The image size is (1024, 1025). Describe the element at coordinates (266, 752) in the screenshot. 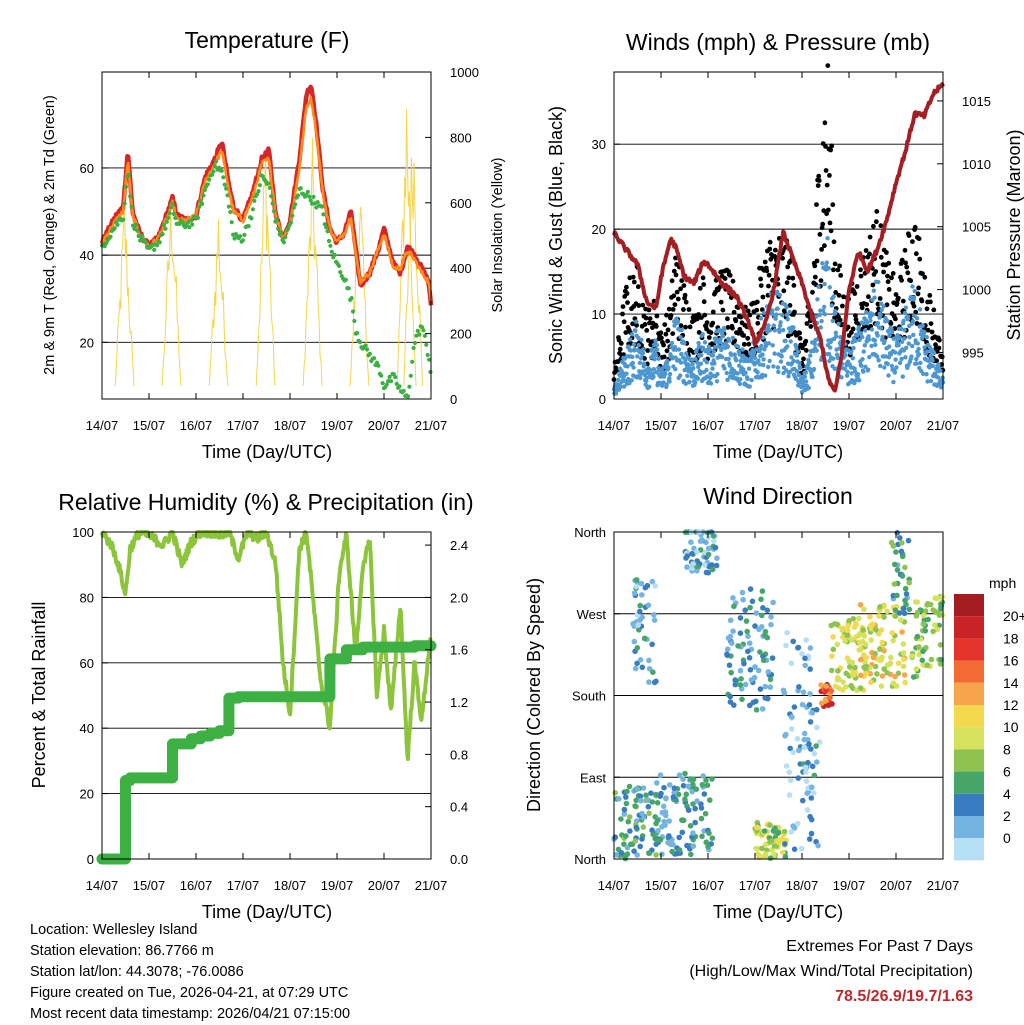

I see `precipitation-line` at that location.